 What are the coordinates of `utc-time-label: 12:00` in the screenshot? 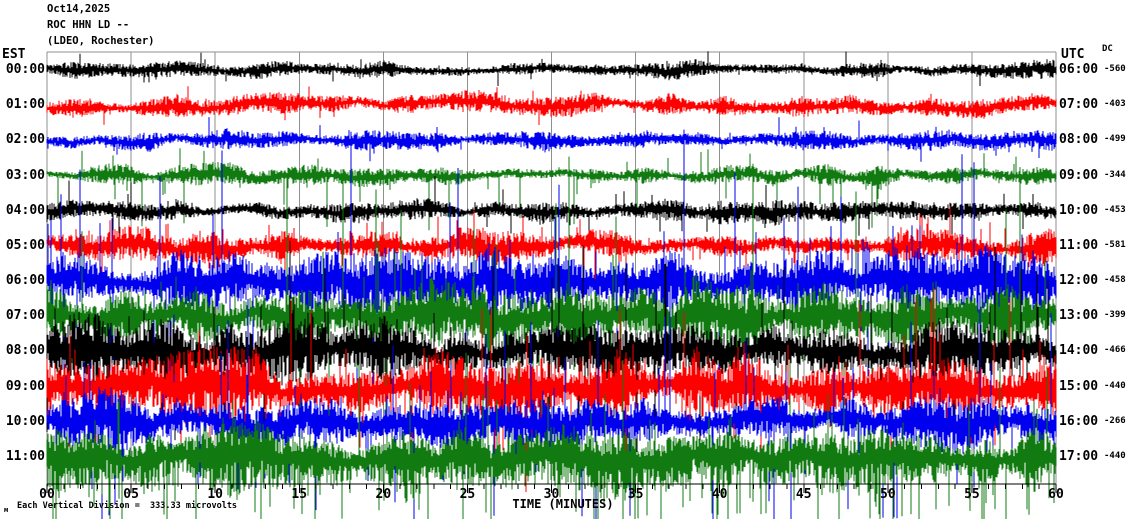 It's located at (1079, 281).